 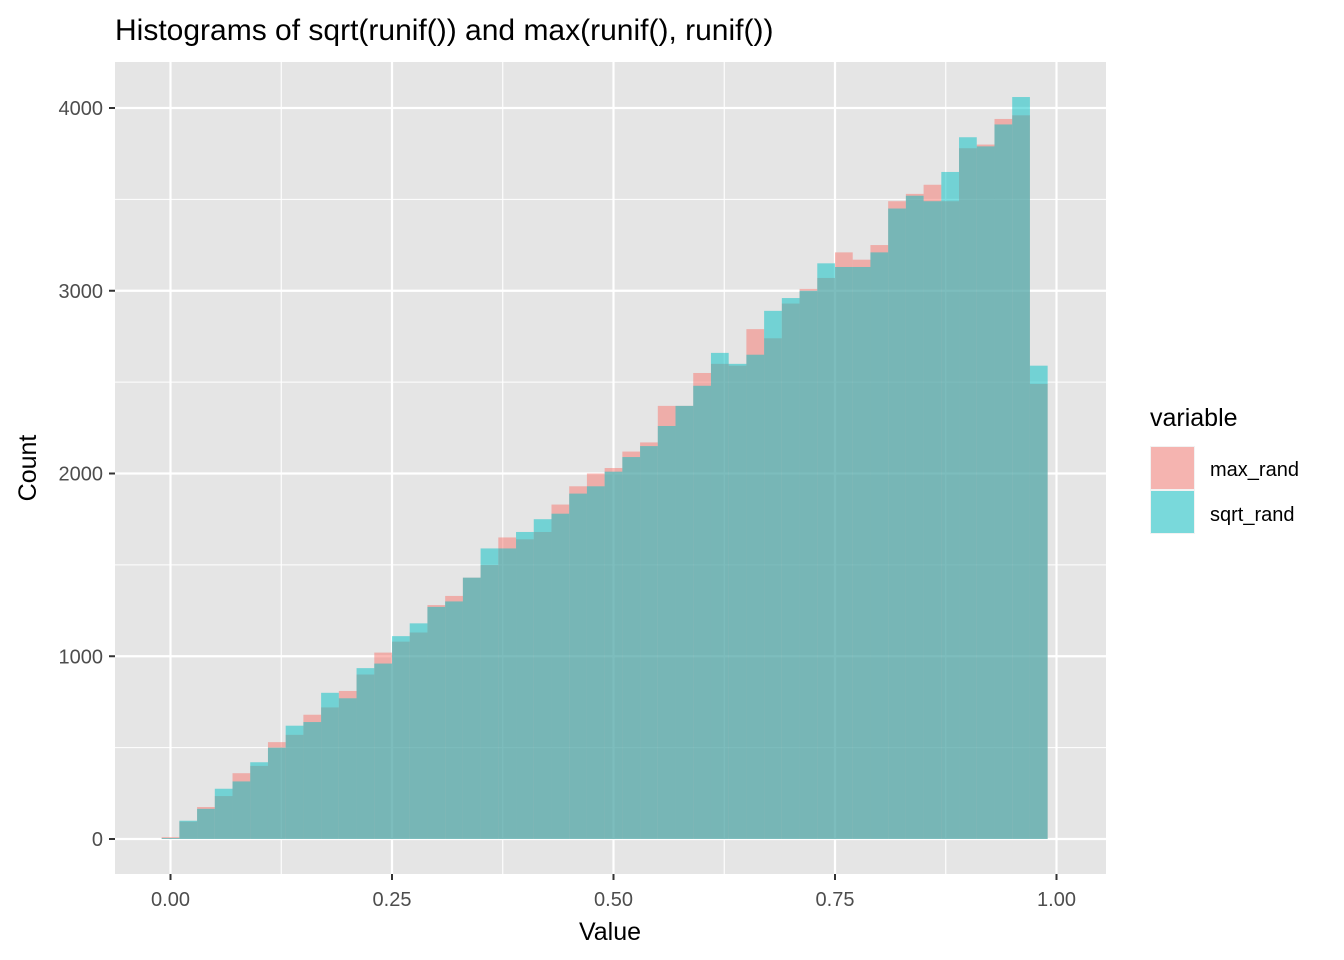 I want to click on legend-label-sqrt-rand: sqrt_rand, so click(x=1252, y=515).